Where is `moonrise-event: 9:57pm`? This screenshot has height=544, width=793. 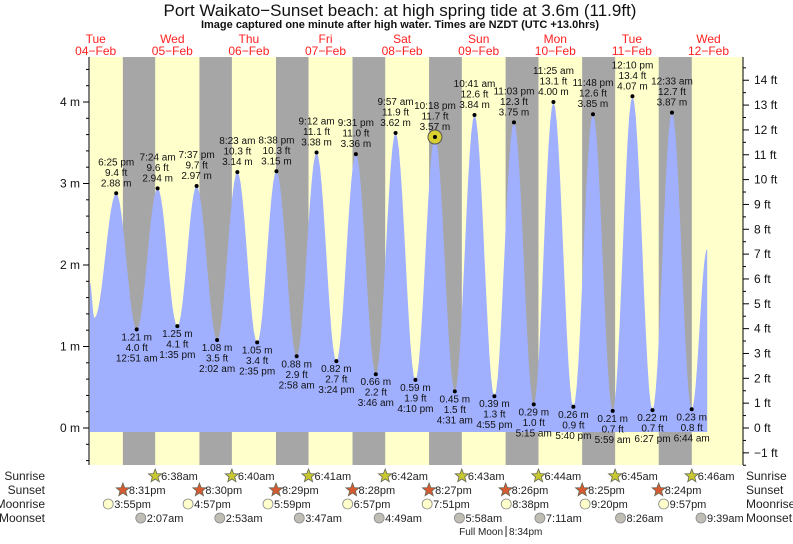
moonrise-event: 9:57pm is located at coordinates (682, 504).